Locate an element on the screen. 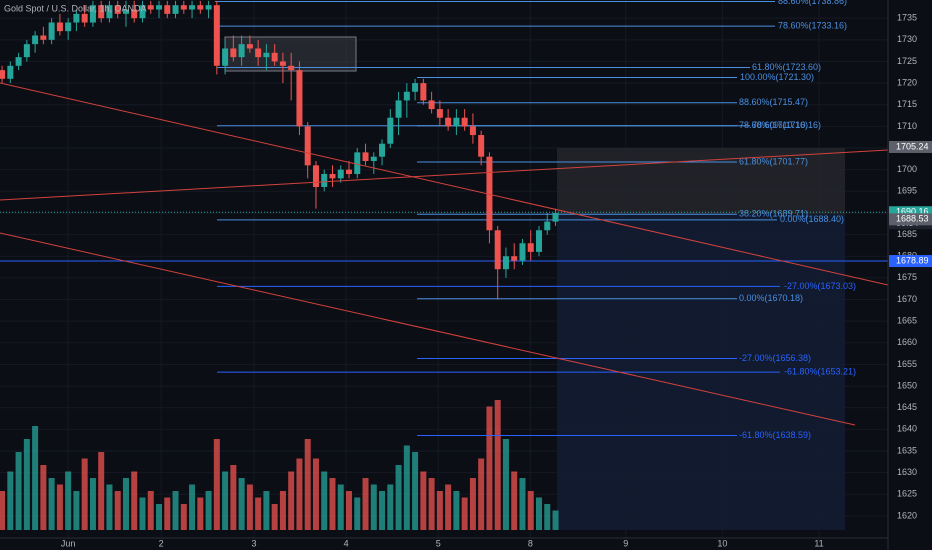 Image resolution: width=932 pixels, height=550 pixels. x-tick-label: 11 is located at coordinates (818, 543).